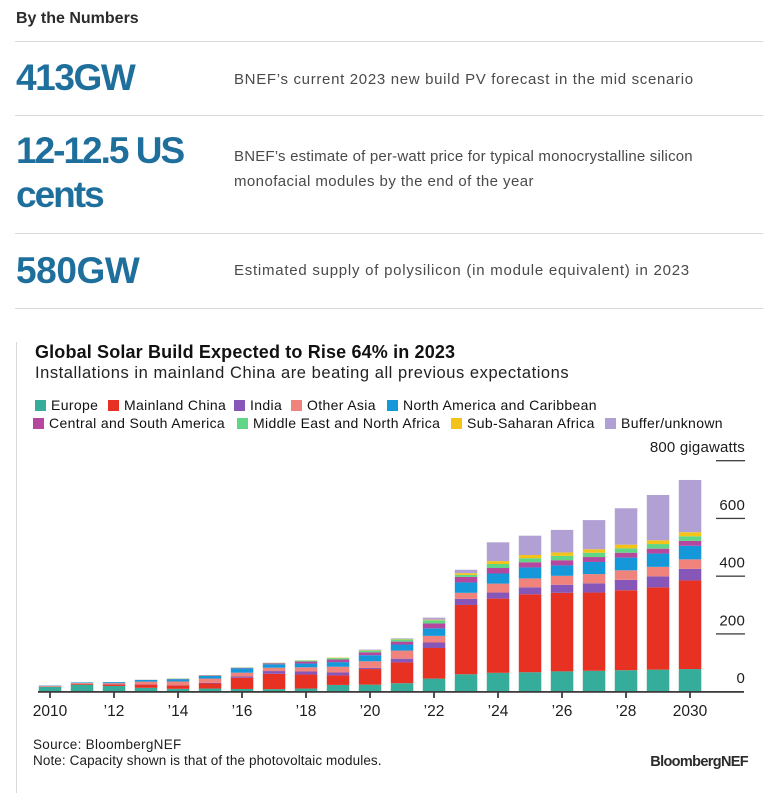 Image resolution: width=769 pixels, height=793 pixels. Describe the element at coordinates (697, 448) in the screenshot. I see `svg-text: 800 gigawatts` at that location.